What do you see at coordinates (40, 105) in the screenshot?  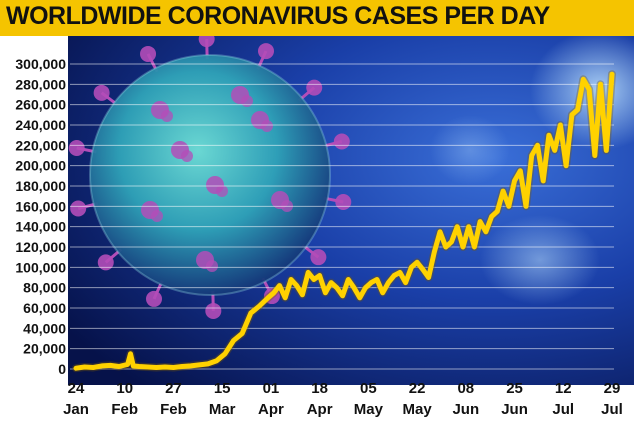 I see `y-tick-label: 260,000` at bounding box center [40, 105].